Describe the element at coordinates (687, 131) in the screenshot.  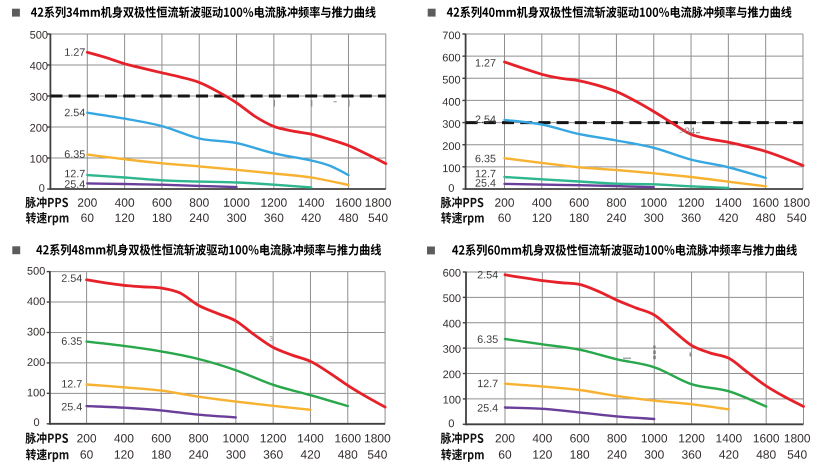
I see `svg-text: >04` at that location.